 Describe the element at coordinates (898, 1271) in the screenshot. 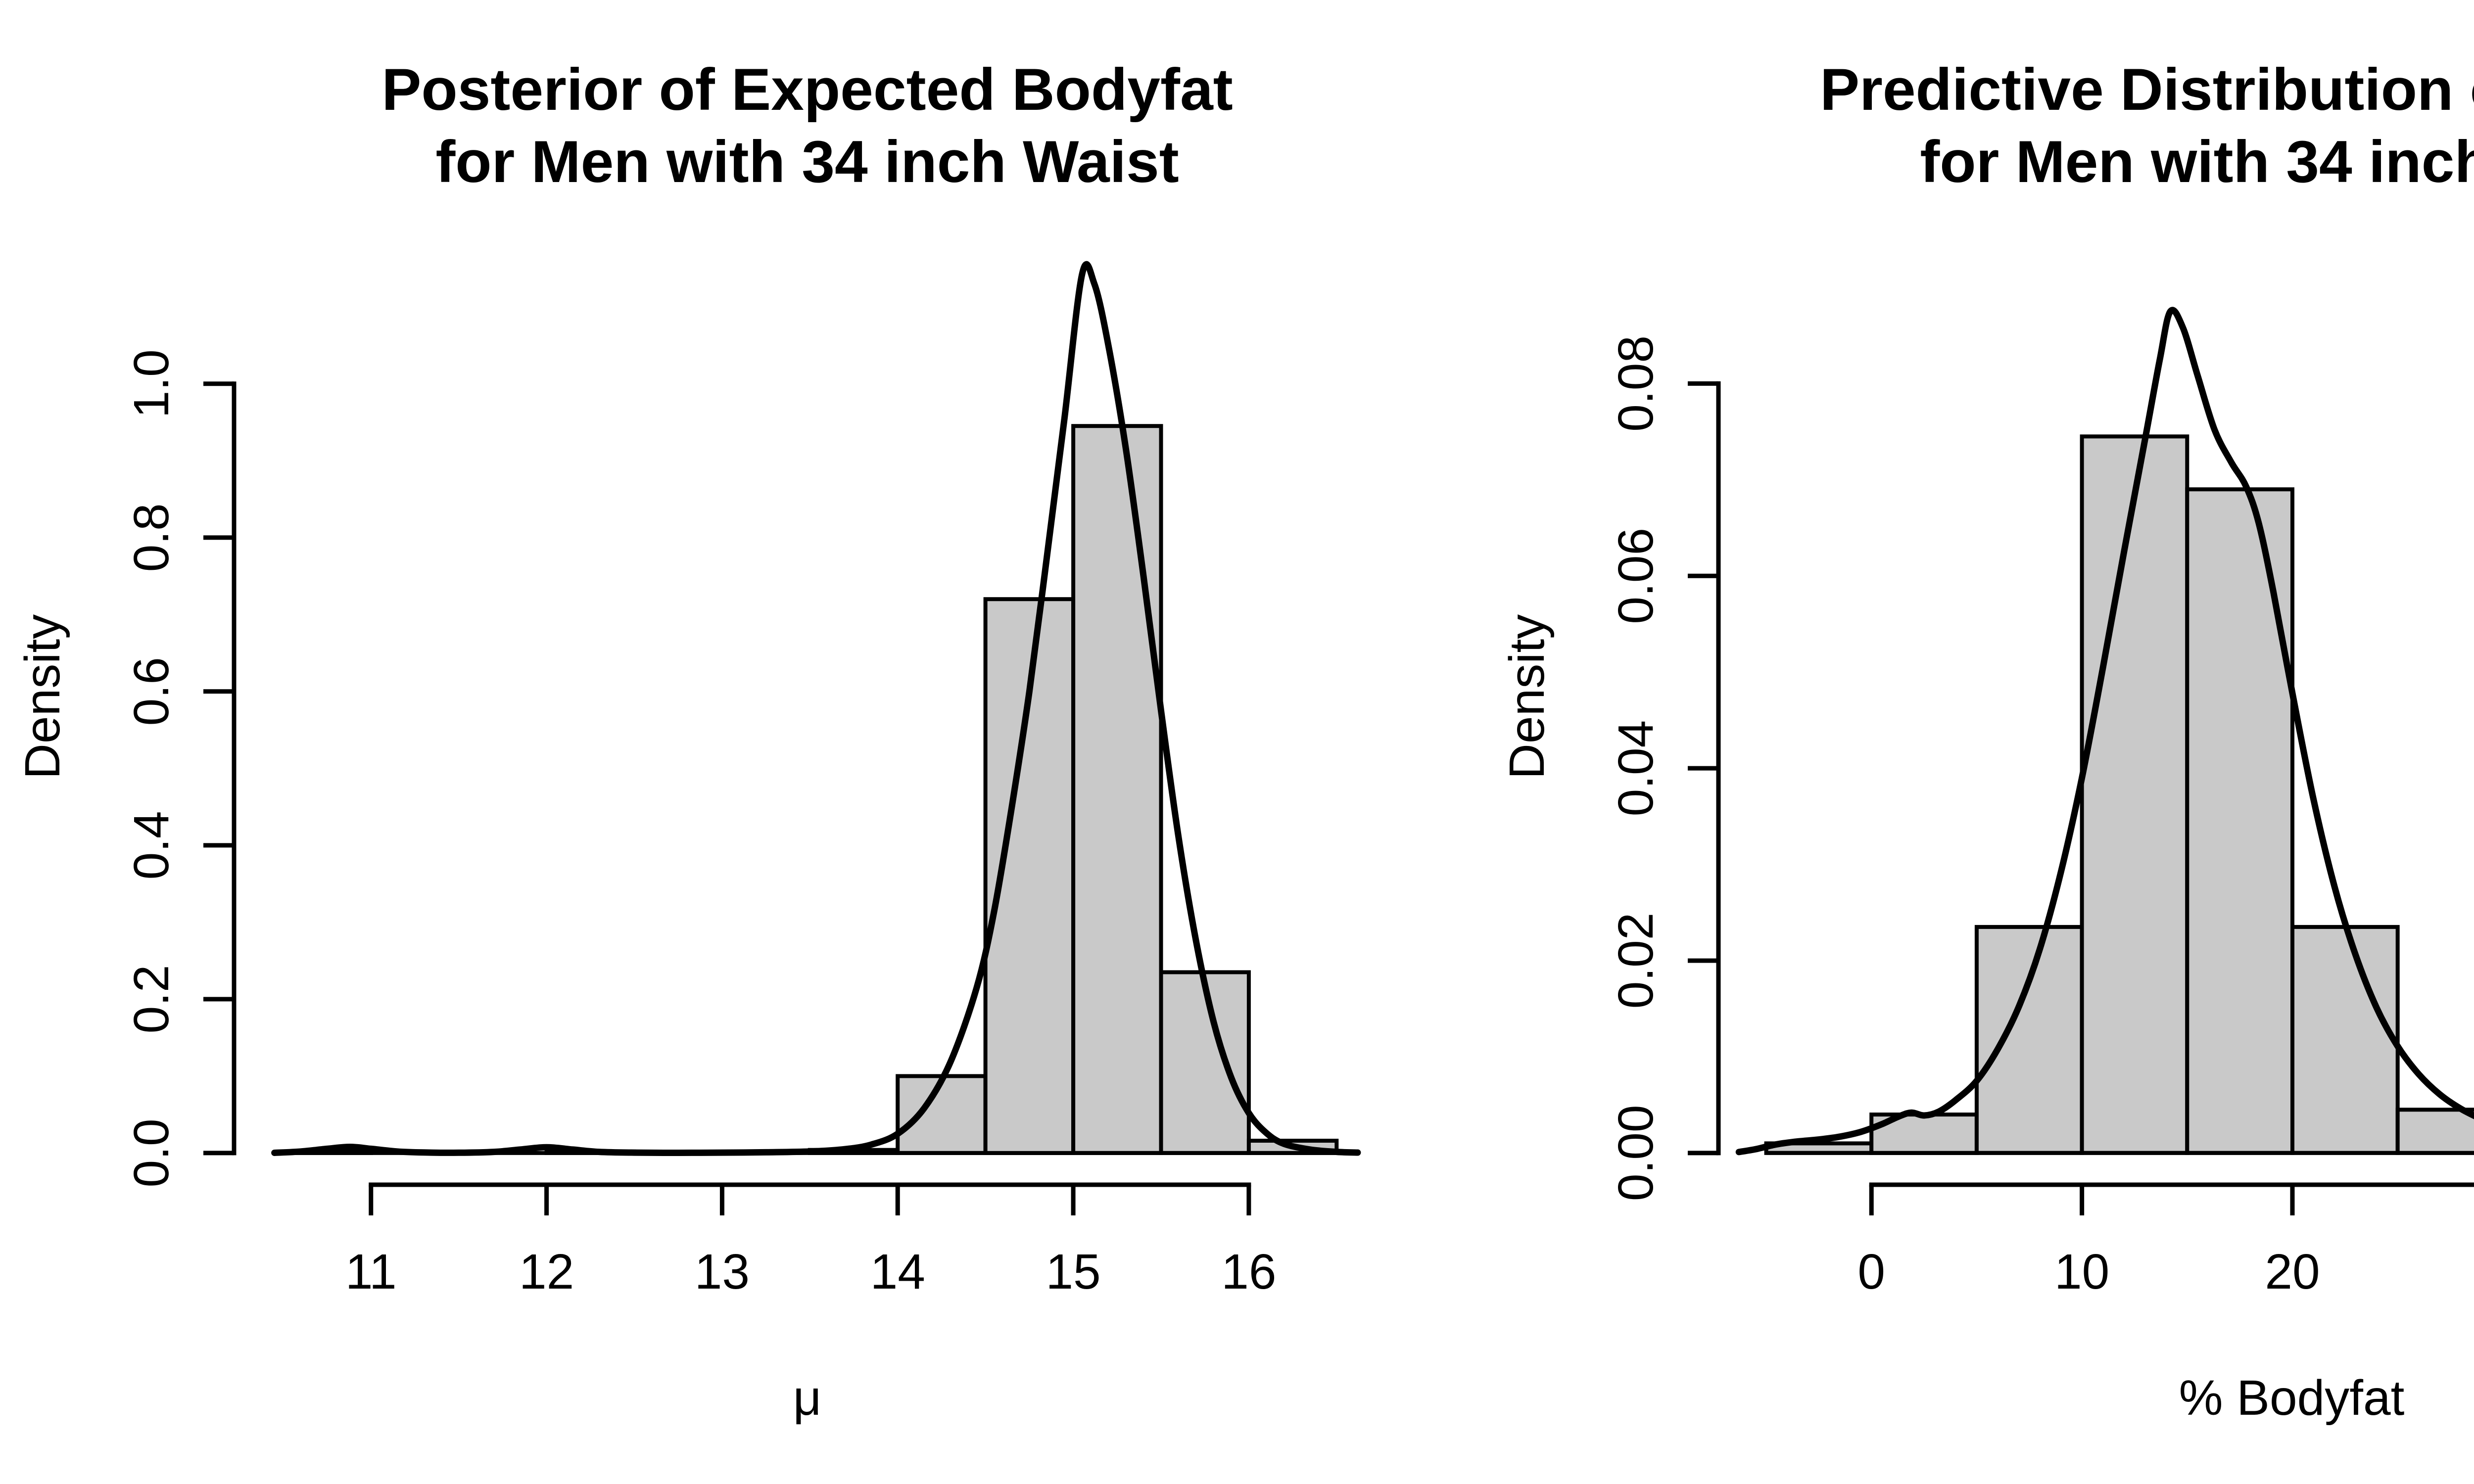

I see `x-tick-label: 14` at that location.